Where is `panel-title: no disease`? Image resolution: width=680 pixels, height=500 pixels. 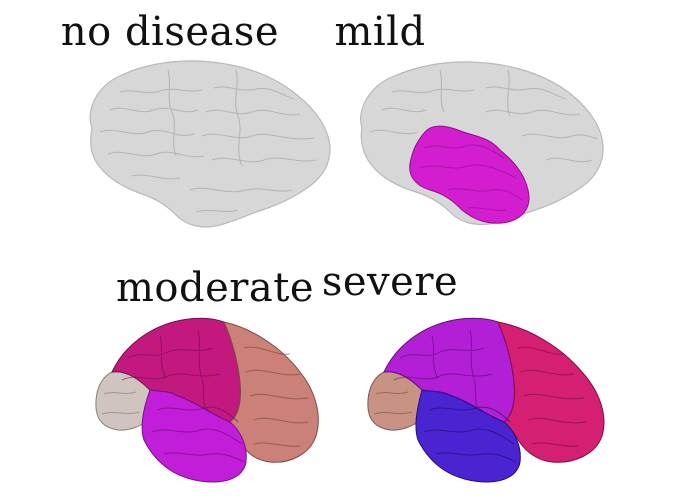 panel-title: no disease is located at coordinates (170, 32).